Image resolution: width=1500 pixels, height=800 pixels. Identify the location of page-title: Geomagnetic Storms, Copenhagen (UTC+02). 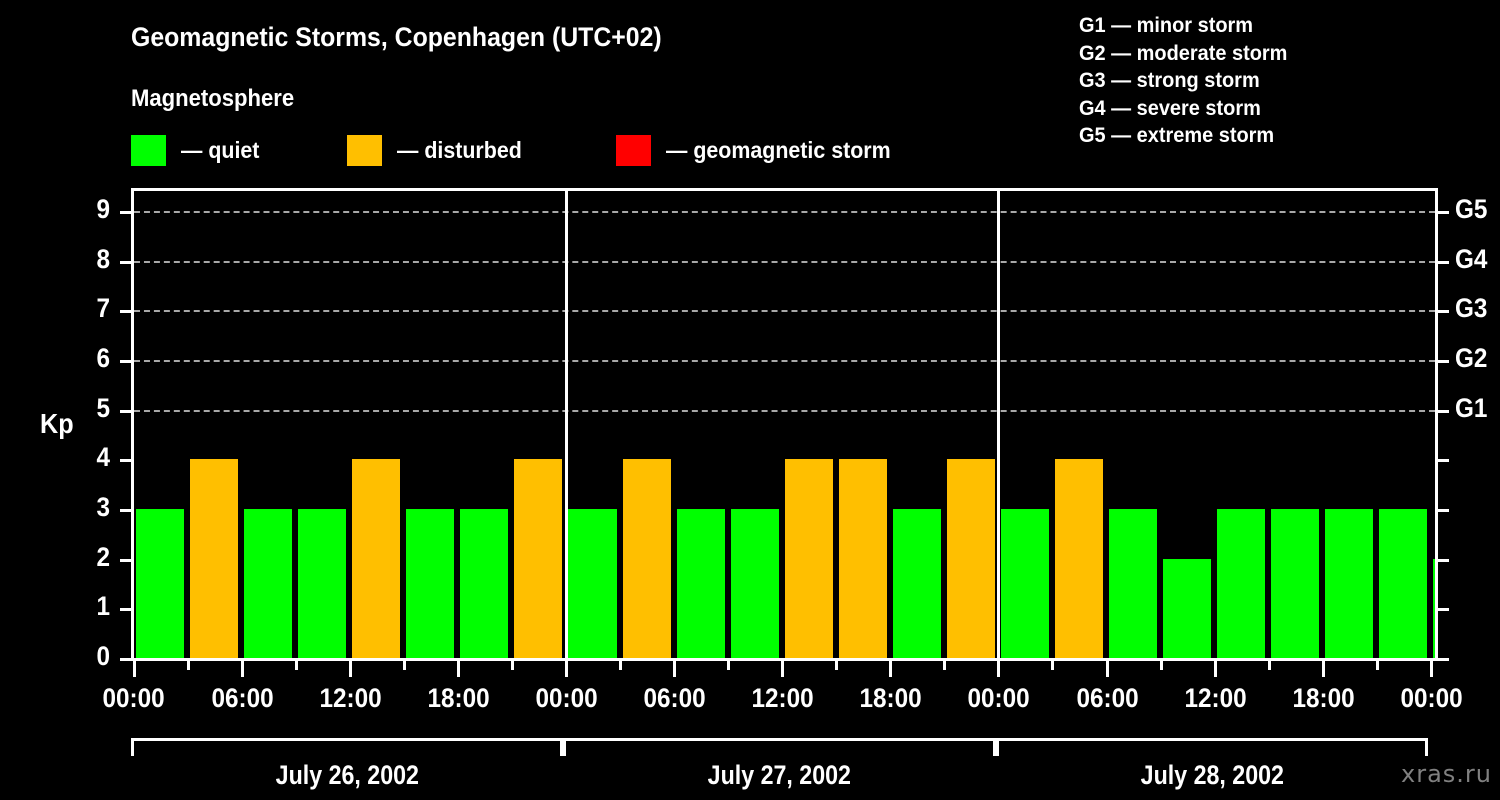
(419, 37).